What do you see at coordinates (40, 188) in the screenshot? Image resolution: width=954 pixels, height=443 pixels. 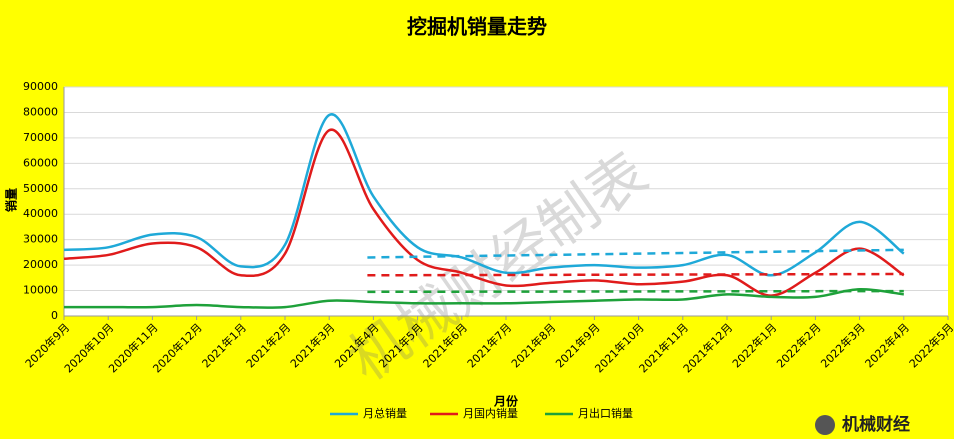 I see `y-tick-label: 50000` at bounding box center [40, 188].